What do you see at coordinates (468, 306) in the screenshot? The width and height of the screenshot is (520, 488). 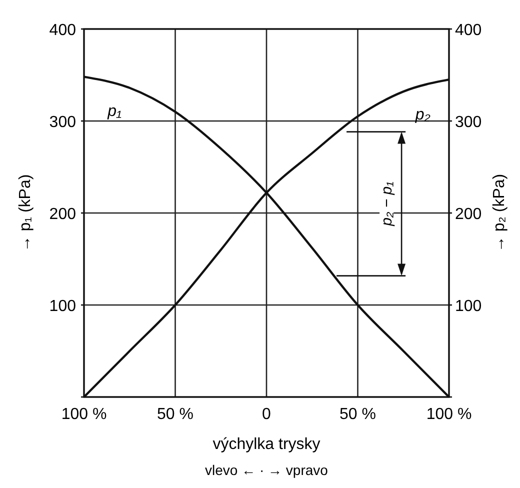 I see `y2-tick-label: 100` at bounding box center [468, 306].